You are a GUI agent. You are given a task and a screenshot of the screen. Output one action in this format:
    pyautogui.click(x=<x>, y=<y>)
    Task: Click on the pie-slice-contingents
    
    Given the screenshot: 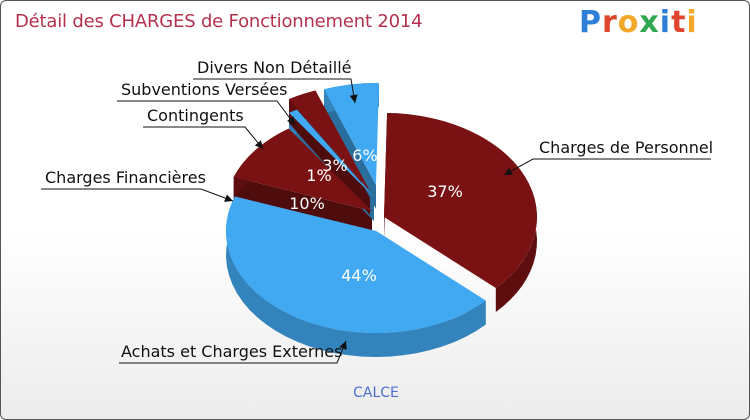 What is the action you would take?
    pyautogui.click(x=331, y=153)
    